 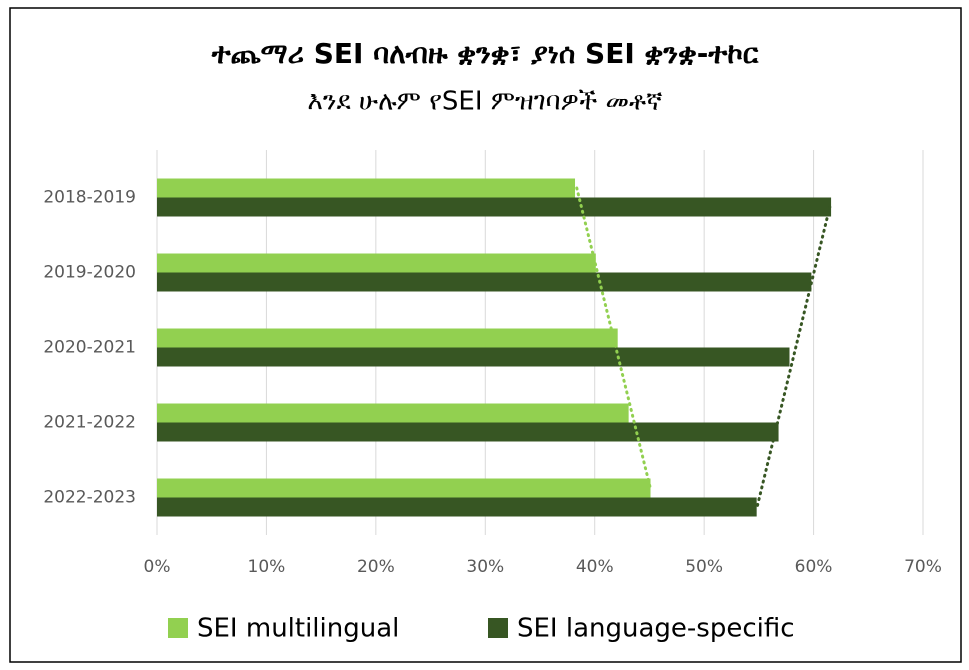 I want to click on y-tick-label: 2019-2020, so click(x=89, y=273).